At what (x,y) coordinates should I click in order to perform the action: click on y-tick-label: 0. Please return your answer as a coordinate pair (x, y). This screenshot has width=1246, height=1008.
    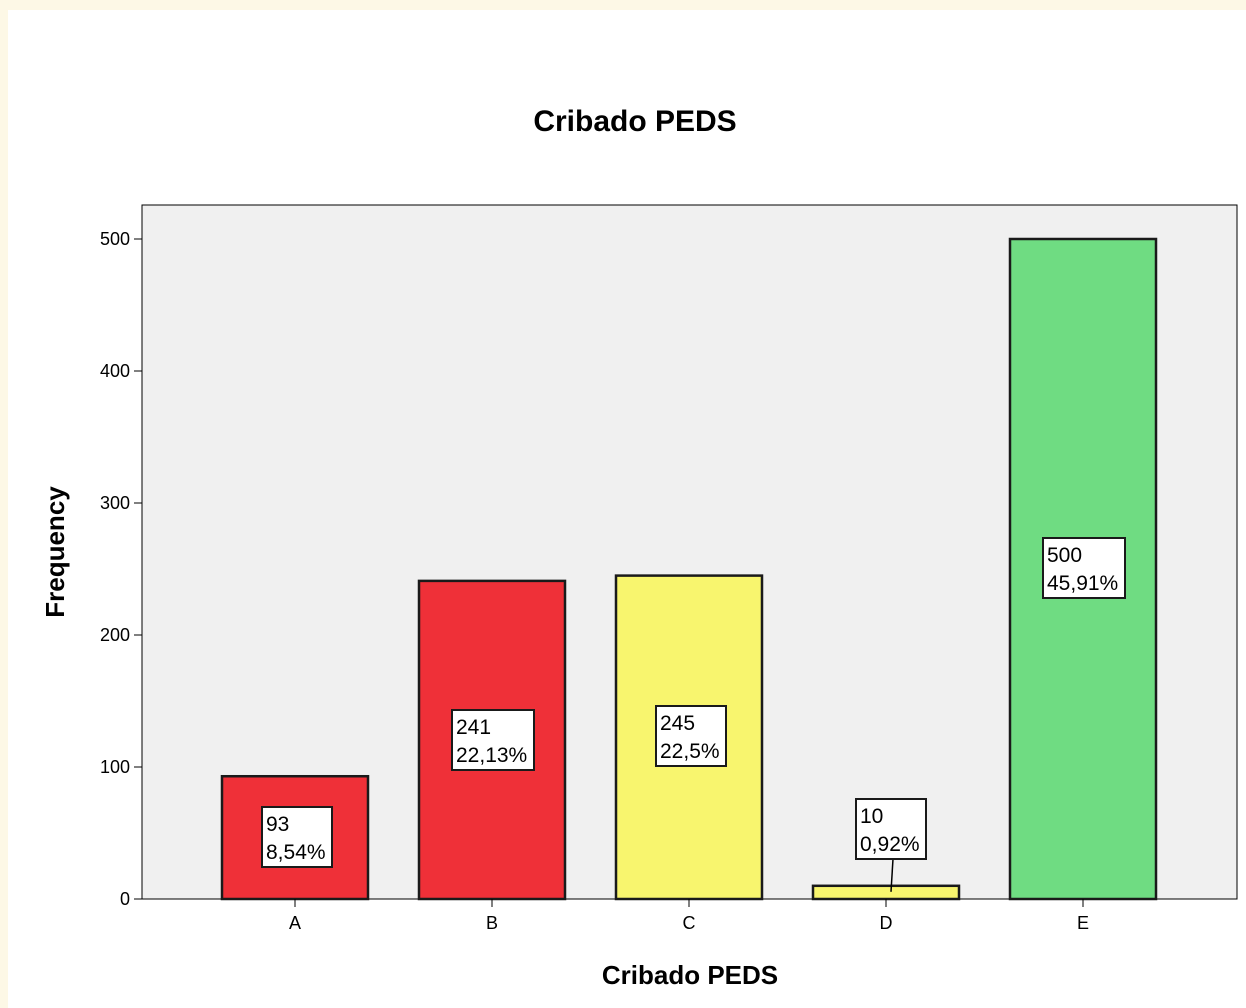
    Looking at the image, I should click on (125, 899).